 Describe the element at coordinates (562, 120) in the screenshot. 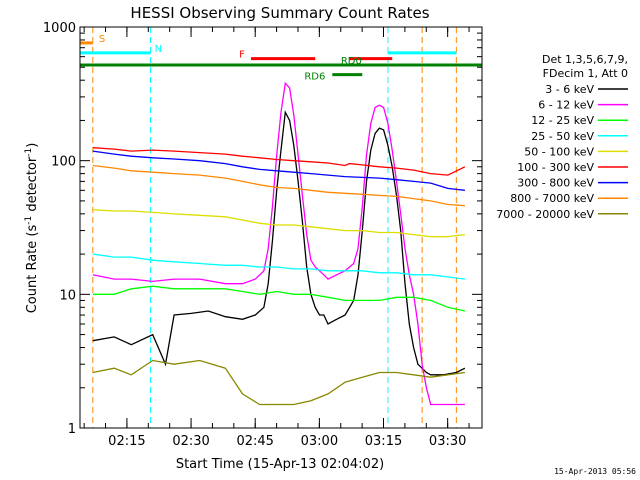

I see `legend-entry-label: 12 - 25 keV` at that location.